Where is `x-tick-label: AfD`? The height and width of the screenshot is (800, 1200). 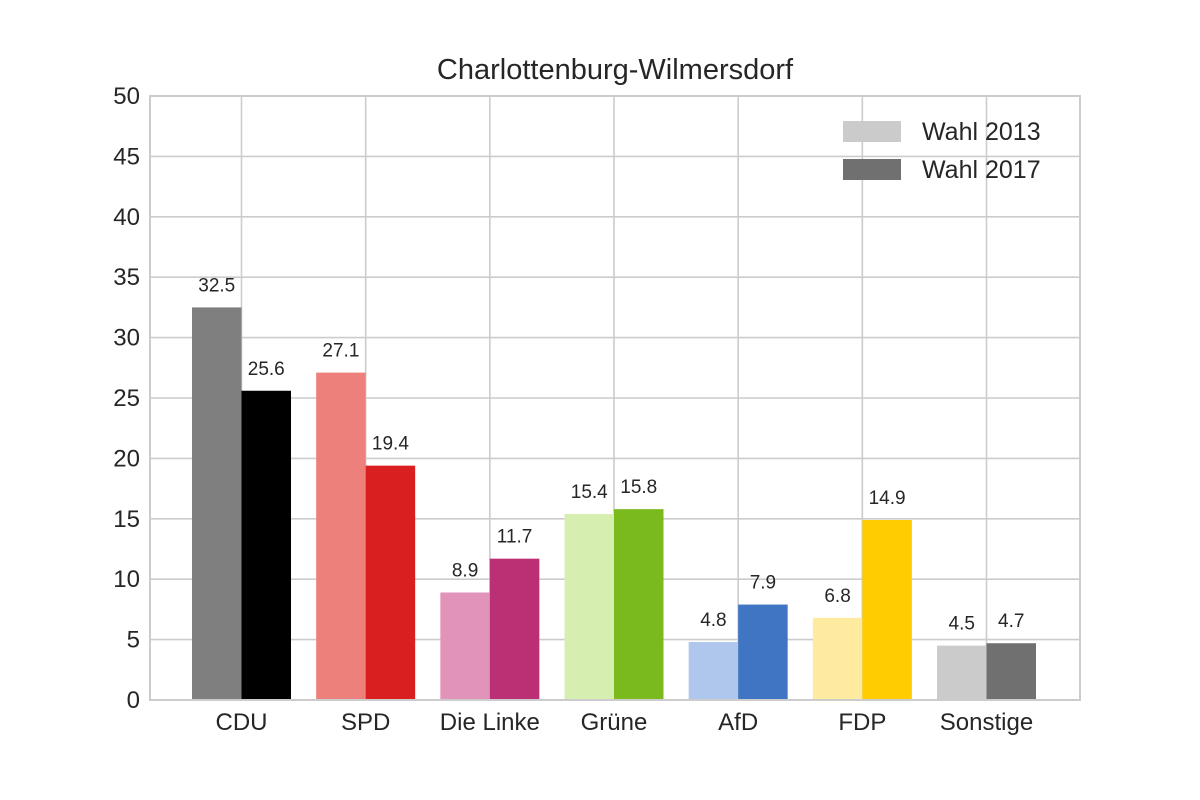
x-tick-label: AfD is located at coordinates (738, 722).